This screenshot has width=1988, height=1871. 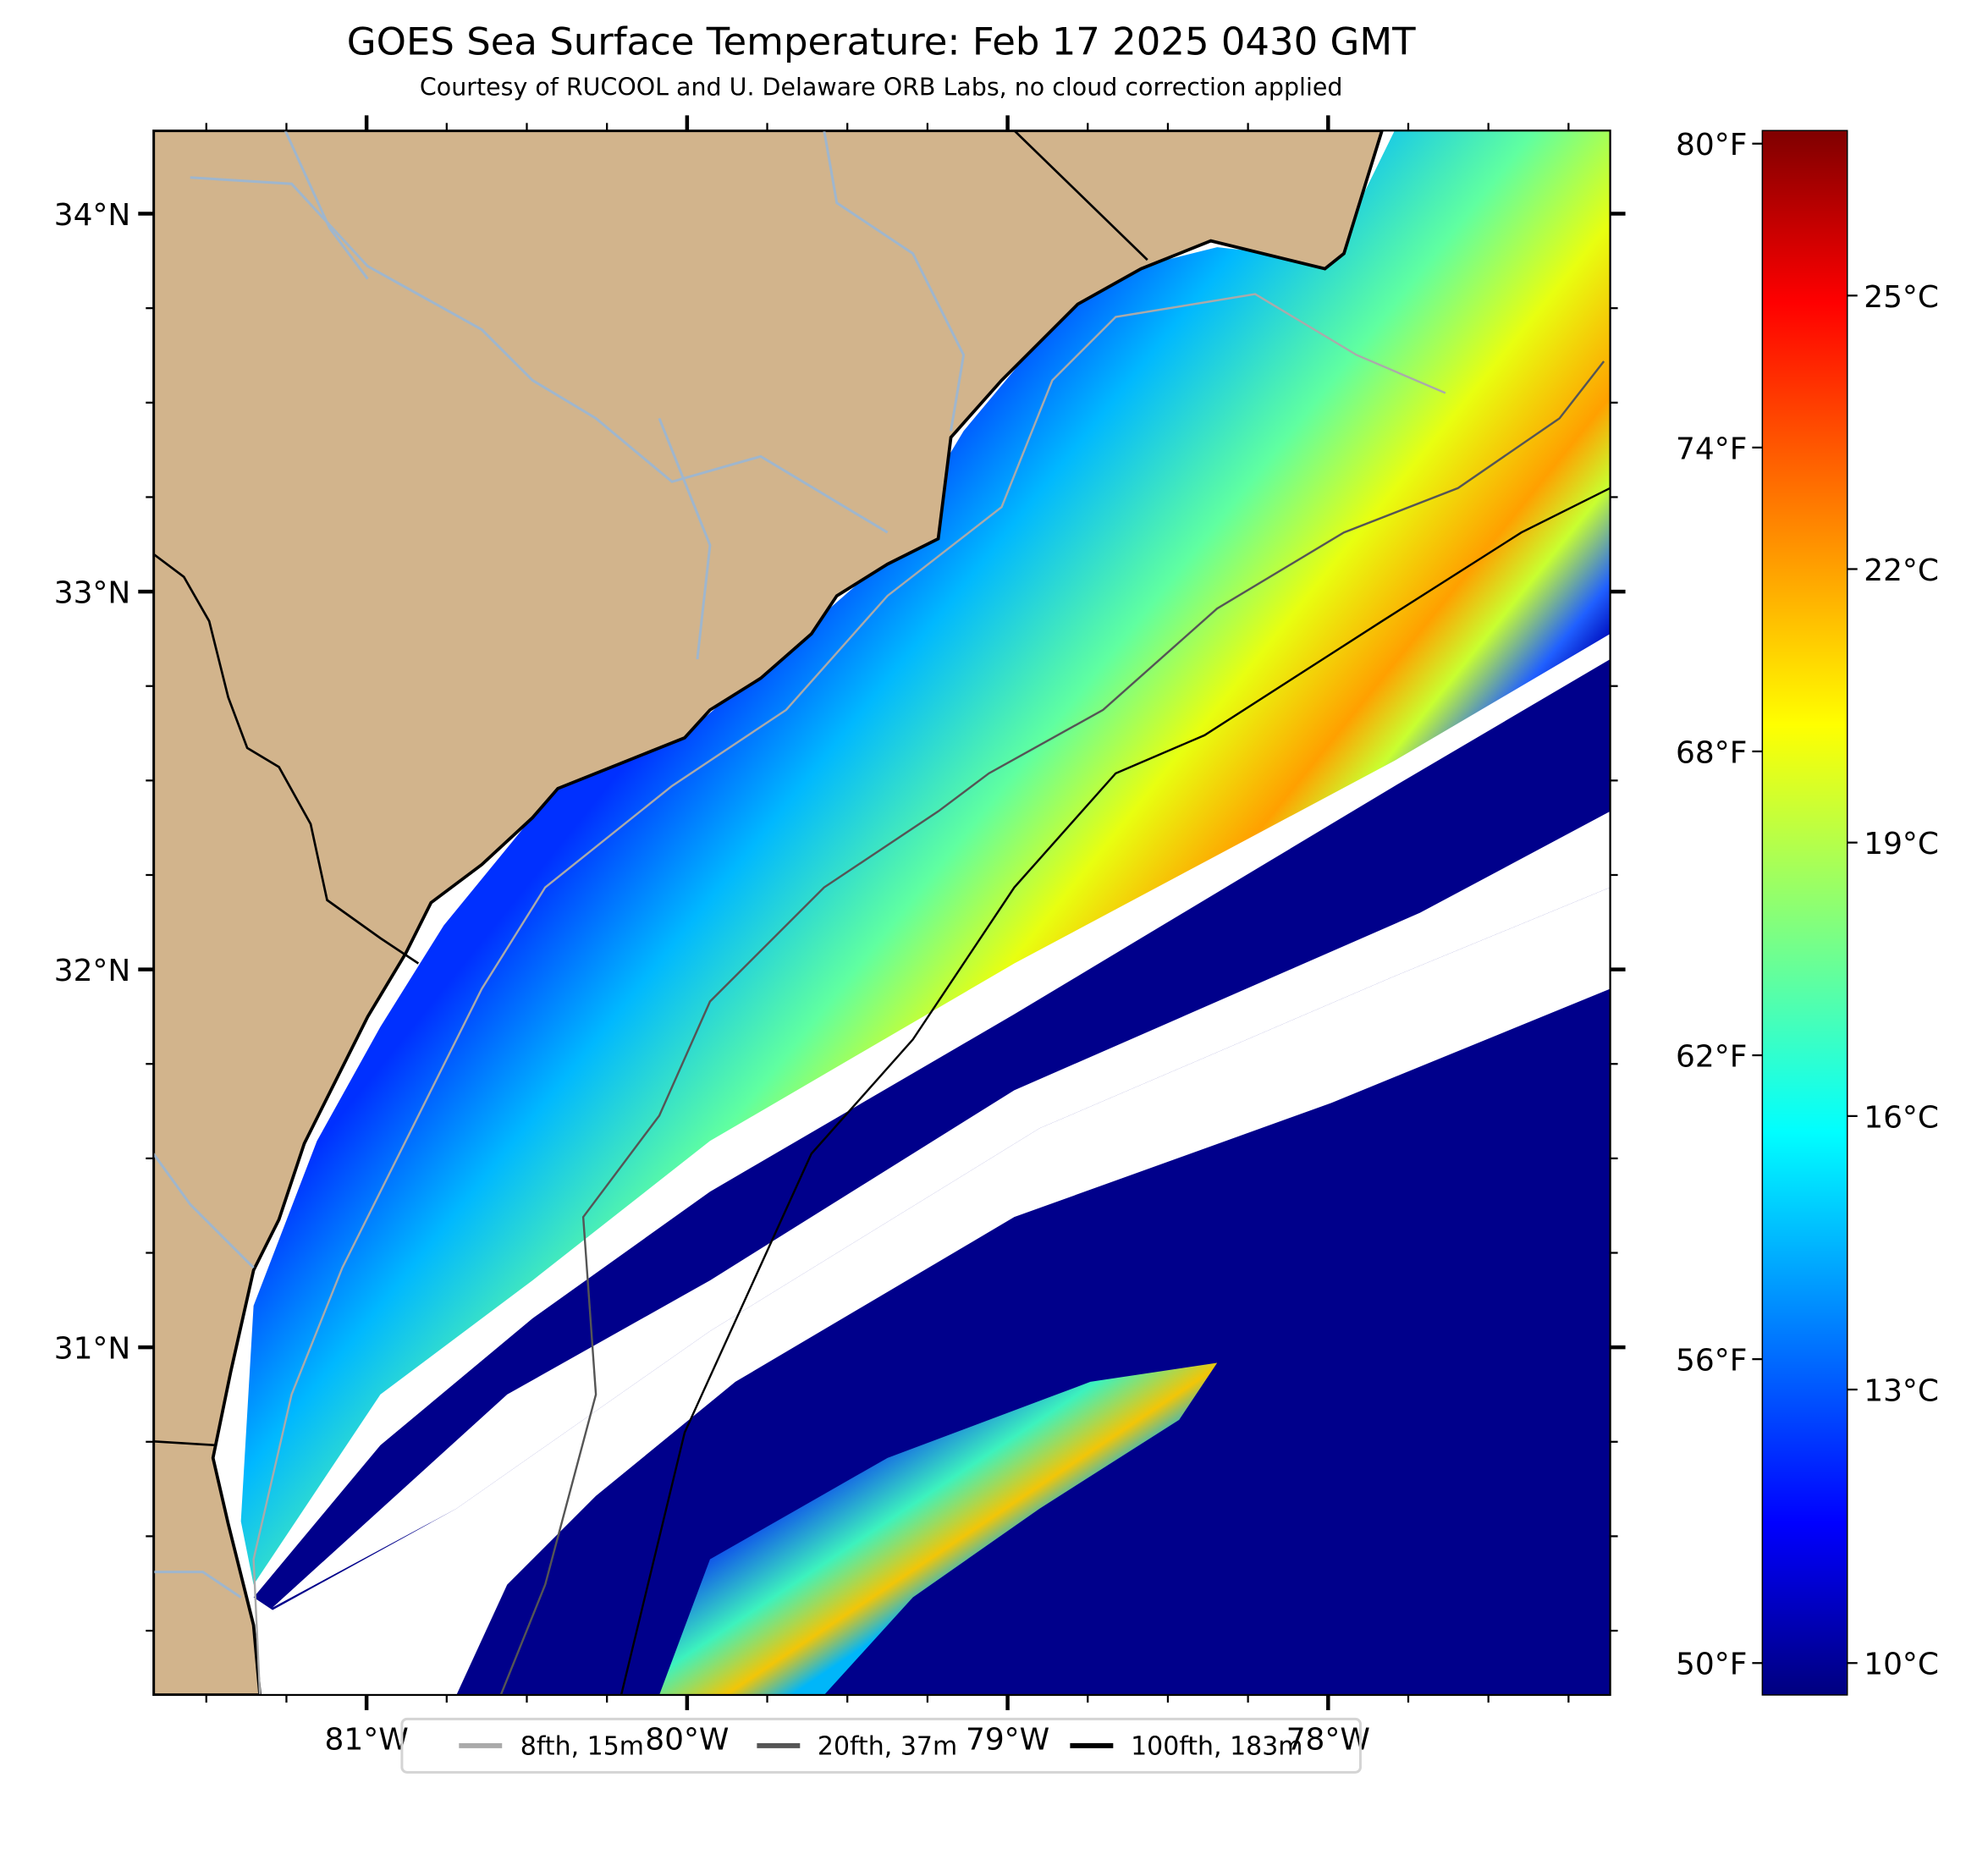 I want to click on lon-tick-label: 80°W, so click(x=687, y=1740).